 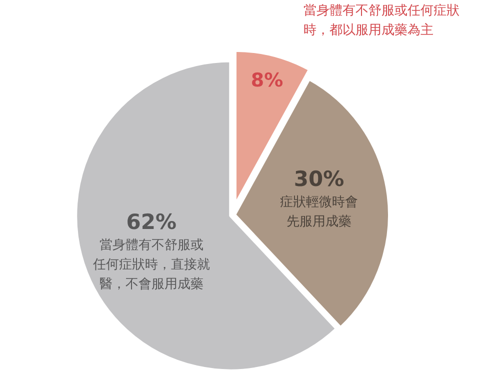 What do you see at coordinates (267, 81) in the screenshot?
I see `data-label: 8%` at bounding box center [267, 81].